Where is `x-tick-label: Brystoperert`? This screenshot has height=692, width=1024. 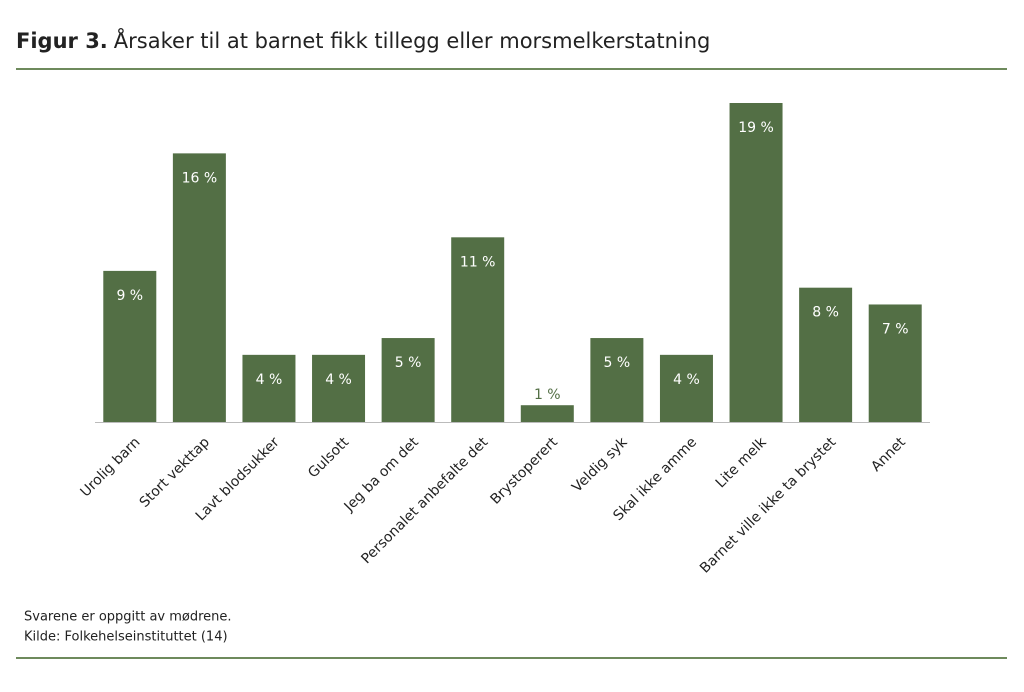 x-tick-label: Brystoperert is located at coordinates (525, 471).